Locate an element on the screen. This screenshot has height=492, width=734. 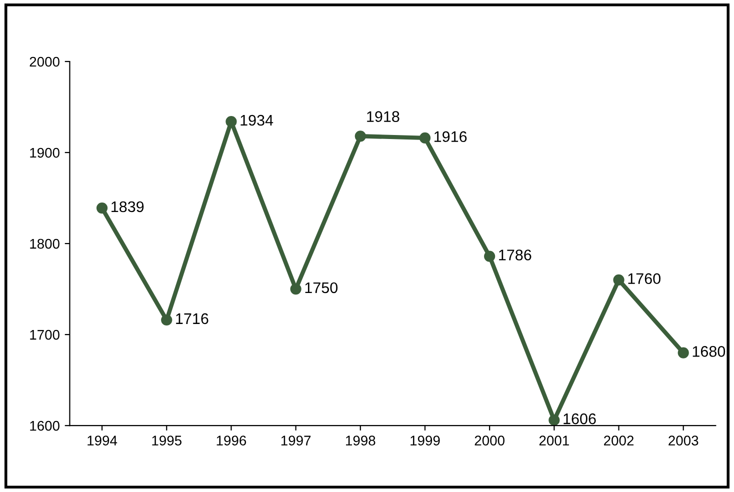
x-tick-label: 2001 is located at coordinates (554, 441).